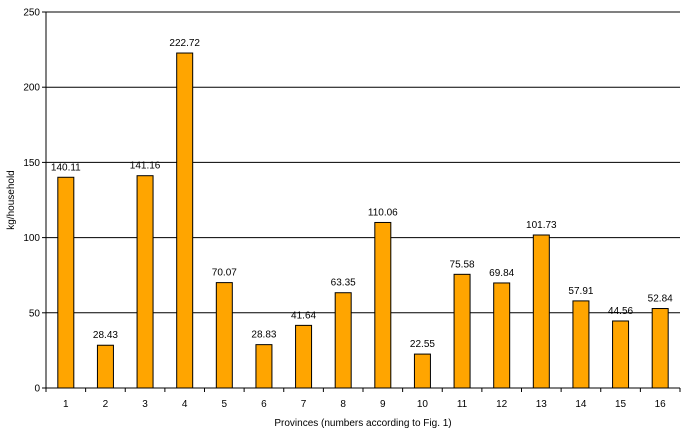 The image size is (690, 431). Describe the element at coordinates (423, 404) in the screenshot. I see `x-tick-label: 10` at that location.